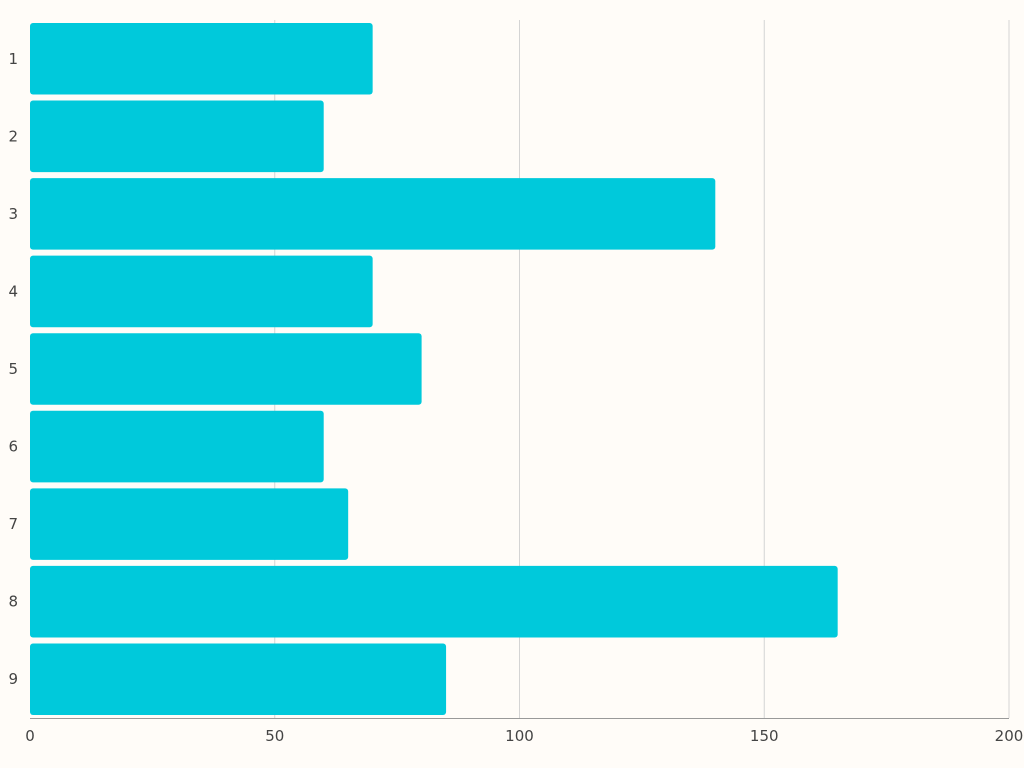 Image resolution: width=1024 pixels, height=768 pixels. I want to click on x-tick-label: 150, so click(764, 736).